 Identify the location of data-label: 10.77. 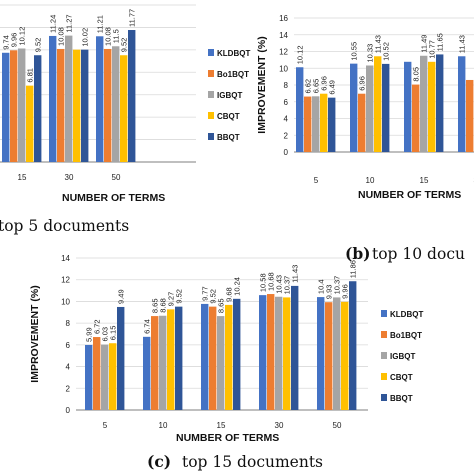
(432, 49).